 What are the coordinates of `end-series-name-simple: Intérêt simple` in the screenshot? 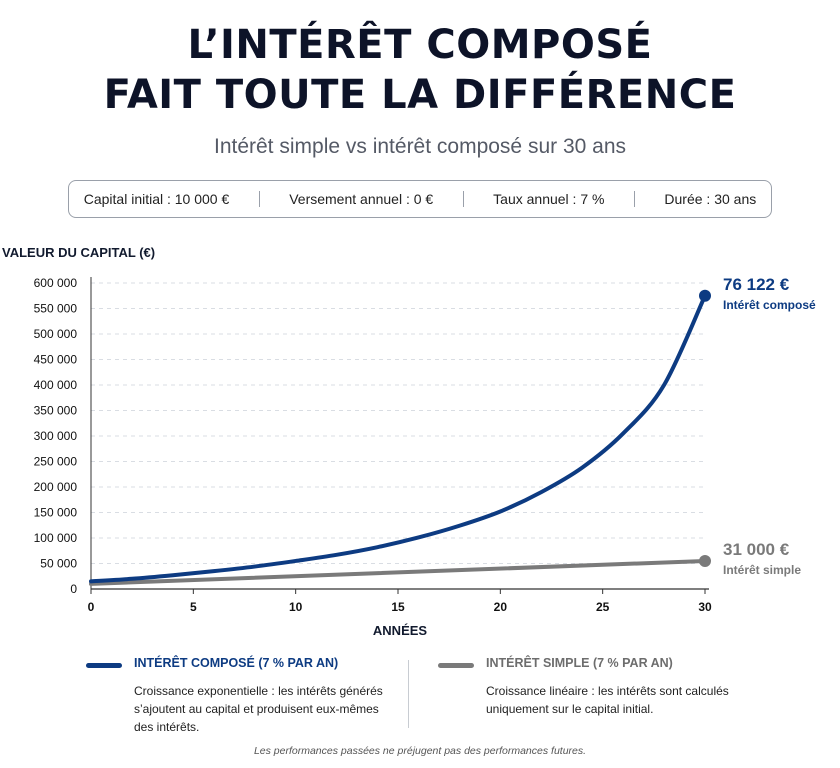 It's located at (762, 570).